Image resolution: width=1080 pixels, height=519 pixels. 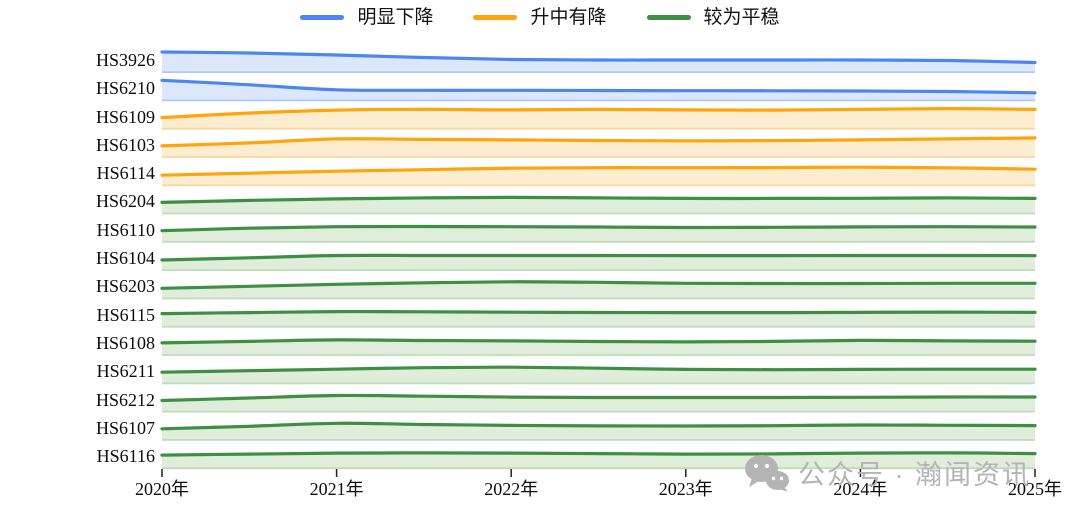 What do you see at coordinates (598, 263) in the screenshot?
I see `band-fill-HS6104` at bounding box center [598, 263].